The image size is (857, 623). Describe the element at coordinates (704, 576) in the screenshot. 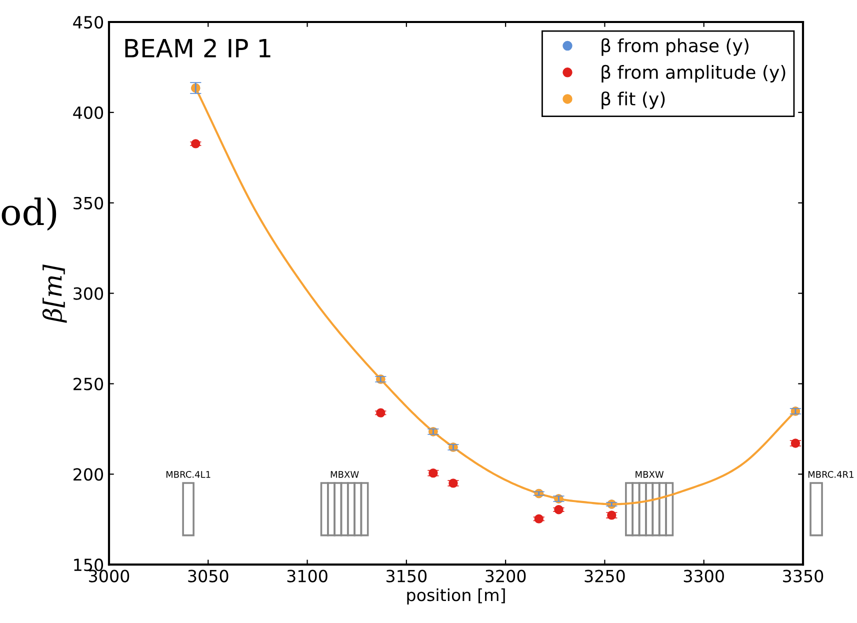

I see `x-tick-label: 3300` at that location.